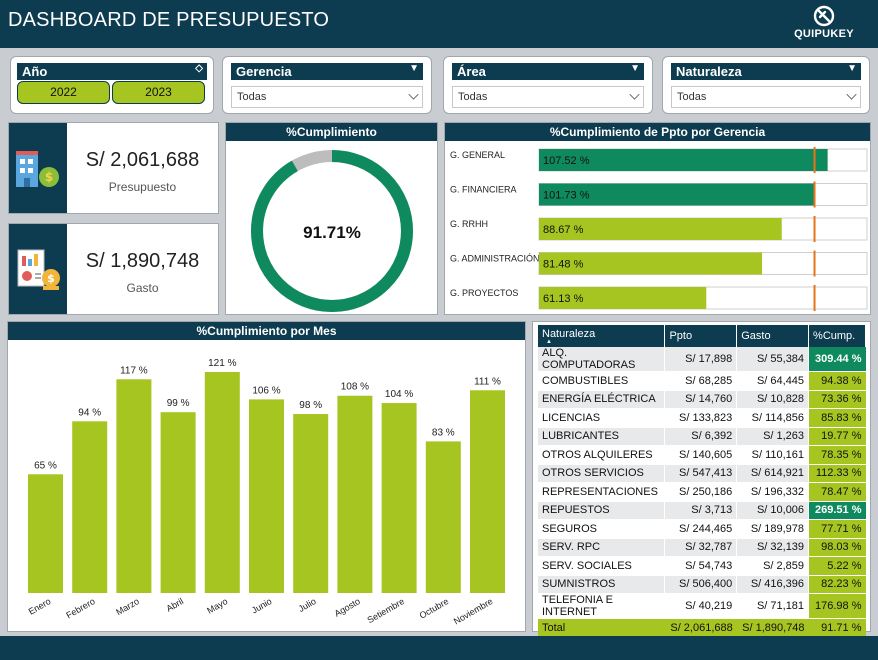  I want to click on kpi-gasto-value: S/ 1,890,748, so click(142, 261).